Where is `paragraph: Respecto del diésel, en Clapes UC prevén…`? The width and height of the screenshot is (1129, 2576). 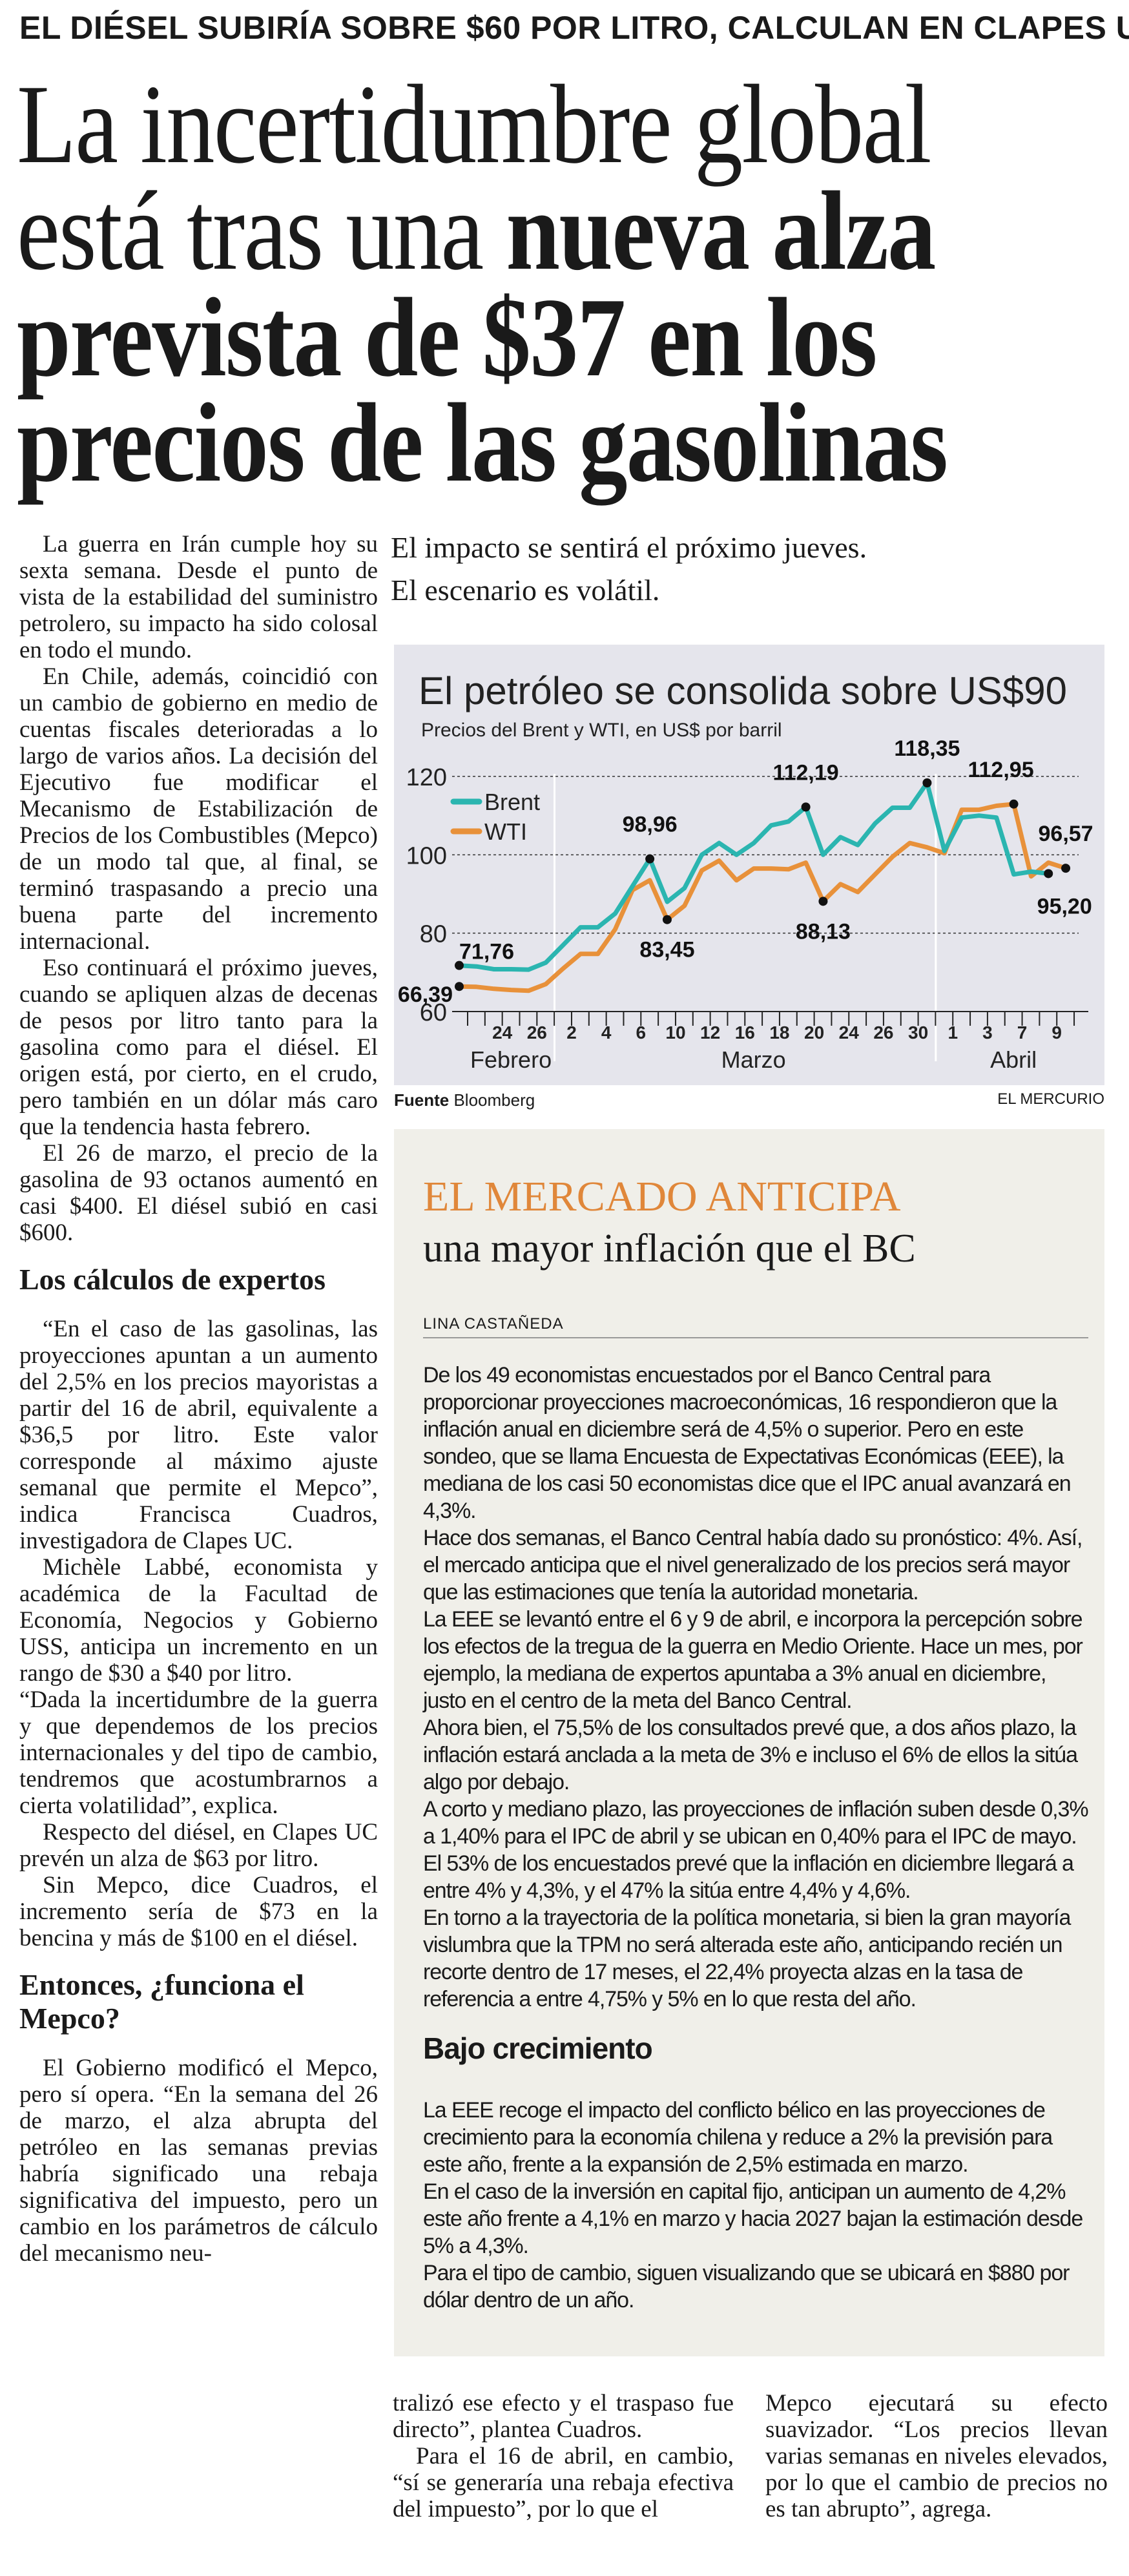
paragraph: Respecto del diésel, en Clapes UC prevén… is located at coordinates (198, 1845).